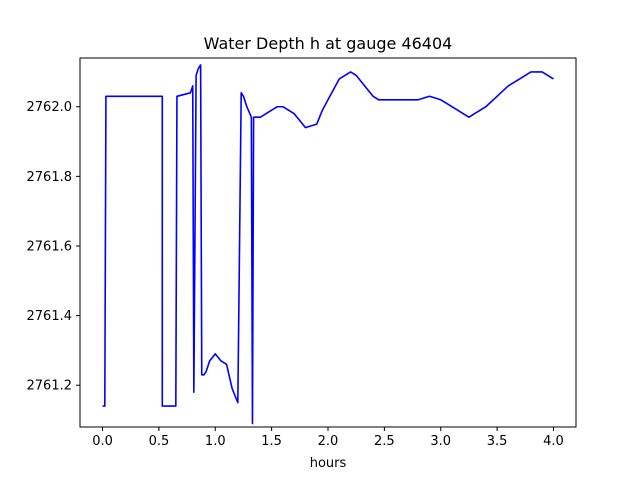 The width and height of the screenshot is (640, 480). Describe the element at coordinates (50, 177) in the screenshot. I see `y-tick-label: 2761.8` at that location.